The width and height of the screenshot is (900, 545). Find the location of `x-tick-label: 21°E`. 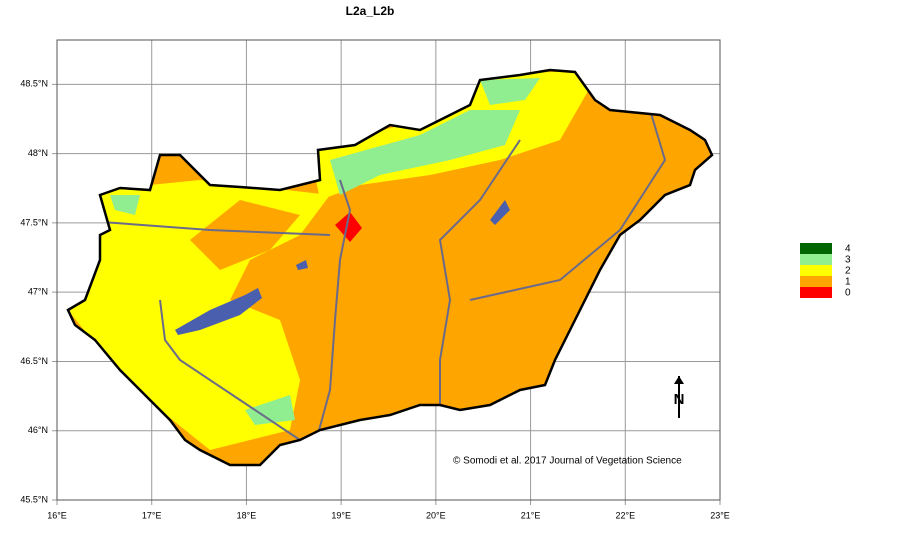

x-tick-label: 21°E is located at coordinates (531, 515).